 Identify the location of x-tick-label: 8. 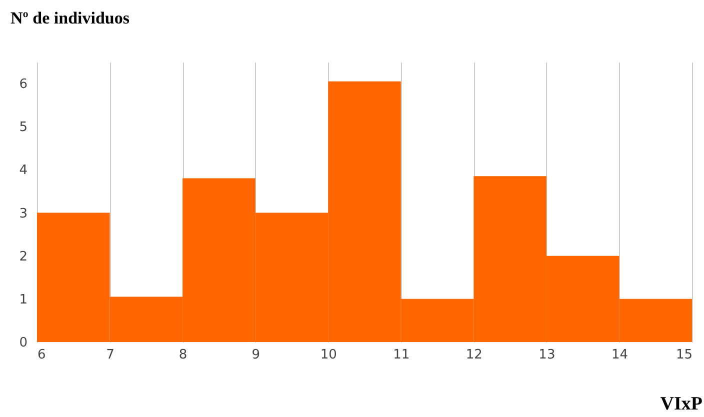
(183, 355).